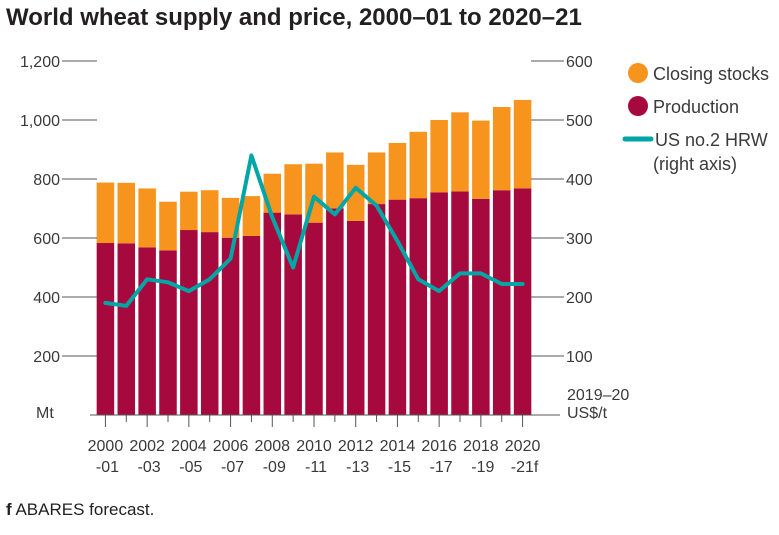 The image size is (779, 535). I want to click on legend-production-swatch, so click(638, 106).